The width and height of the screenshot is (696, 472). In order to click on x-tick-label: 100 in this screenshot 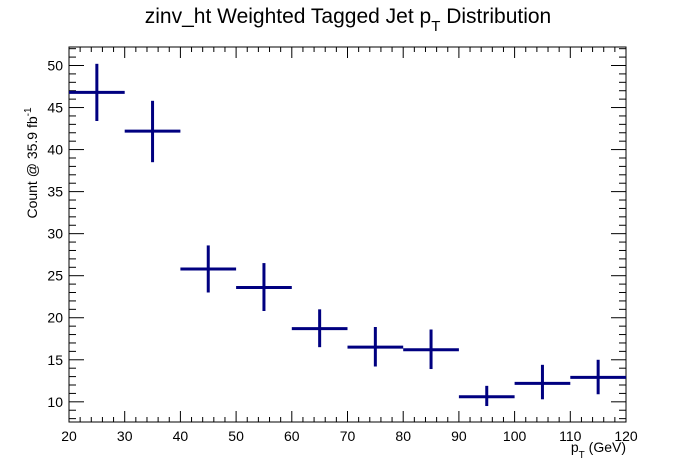, I will do `click(515, 436)`.